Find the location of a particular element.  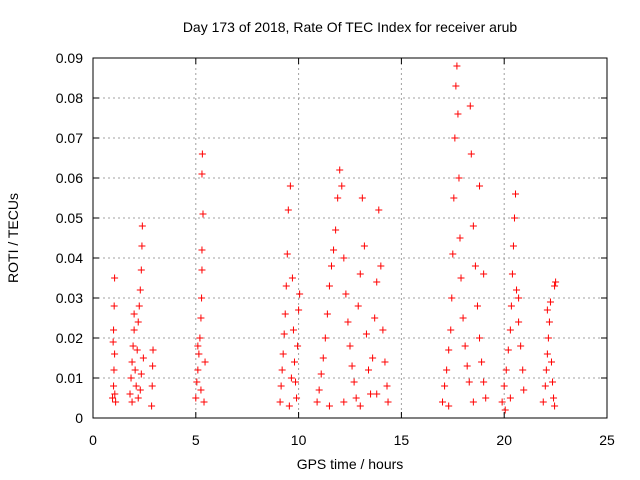

y-tick-label: 0 is located at coordinates (79, 418).